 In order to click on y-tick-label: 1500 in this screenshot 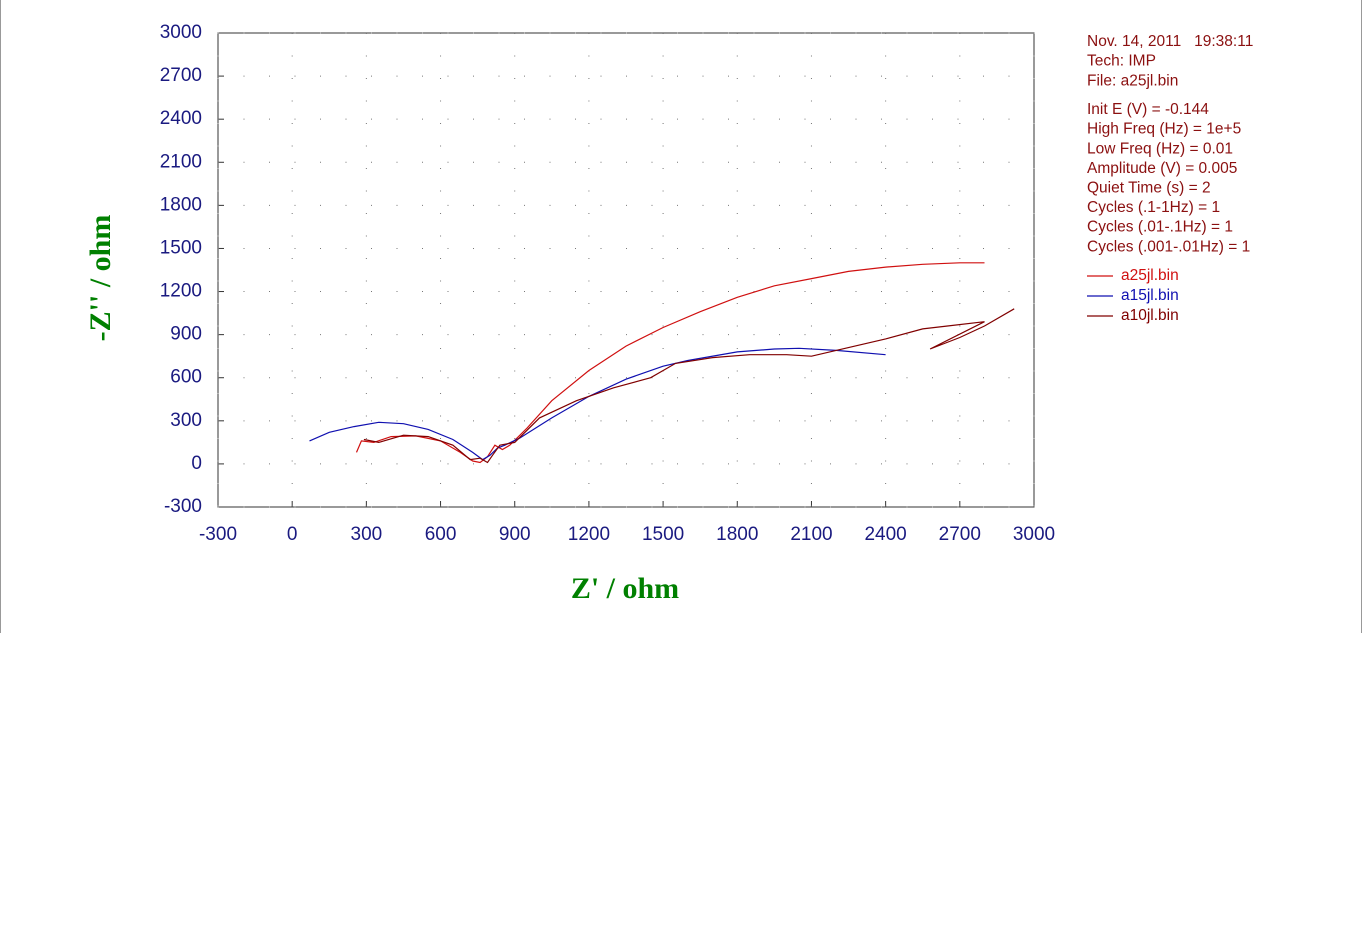, I will do `click(181, 247)`.